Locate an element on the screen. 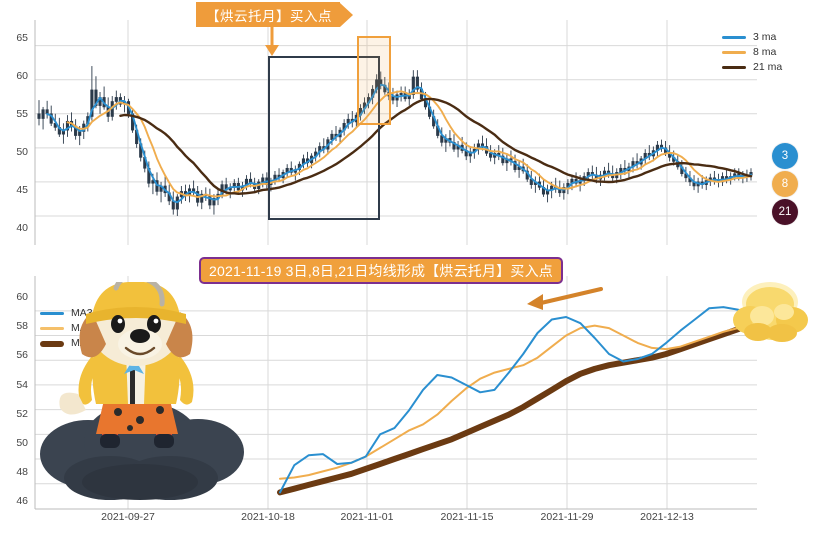  xtick-4: 2021-11-29 is located at coordinates (567, 517).